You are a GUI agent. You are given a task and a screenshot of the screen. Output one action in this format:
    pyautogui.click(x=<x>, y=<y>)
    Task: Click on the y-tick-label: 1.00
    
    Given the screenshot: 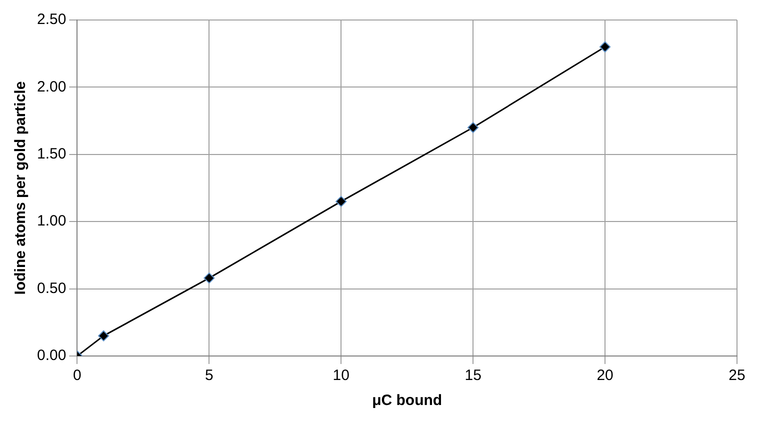 What is the action you would take?
    pyautogui.click(x=51, y=221)
    